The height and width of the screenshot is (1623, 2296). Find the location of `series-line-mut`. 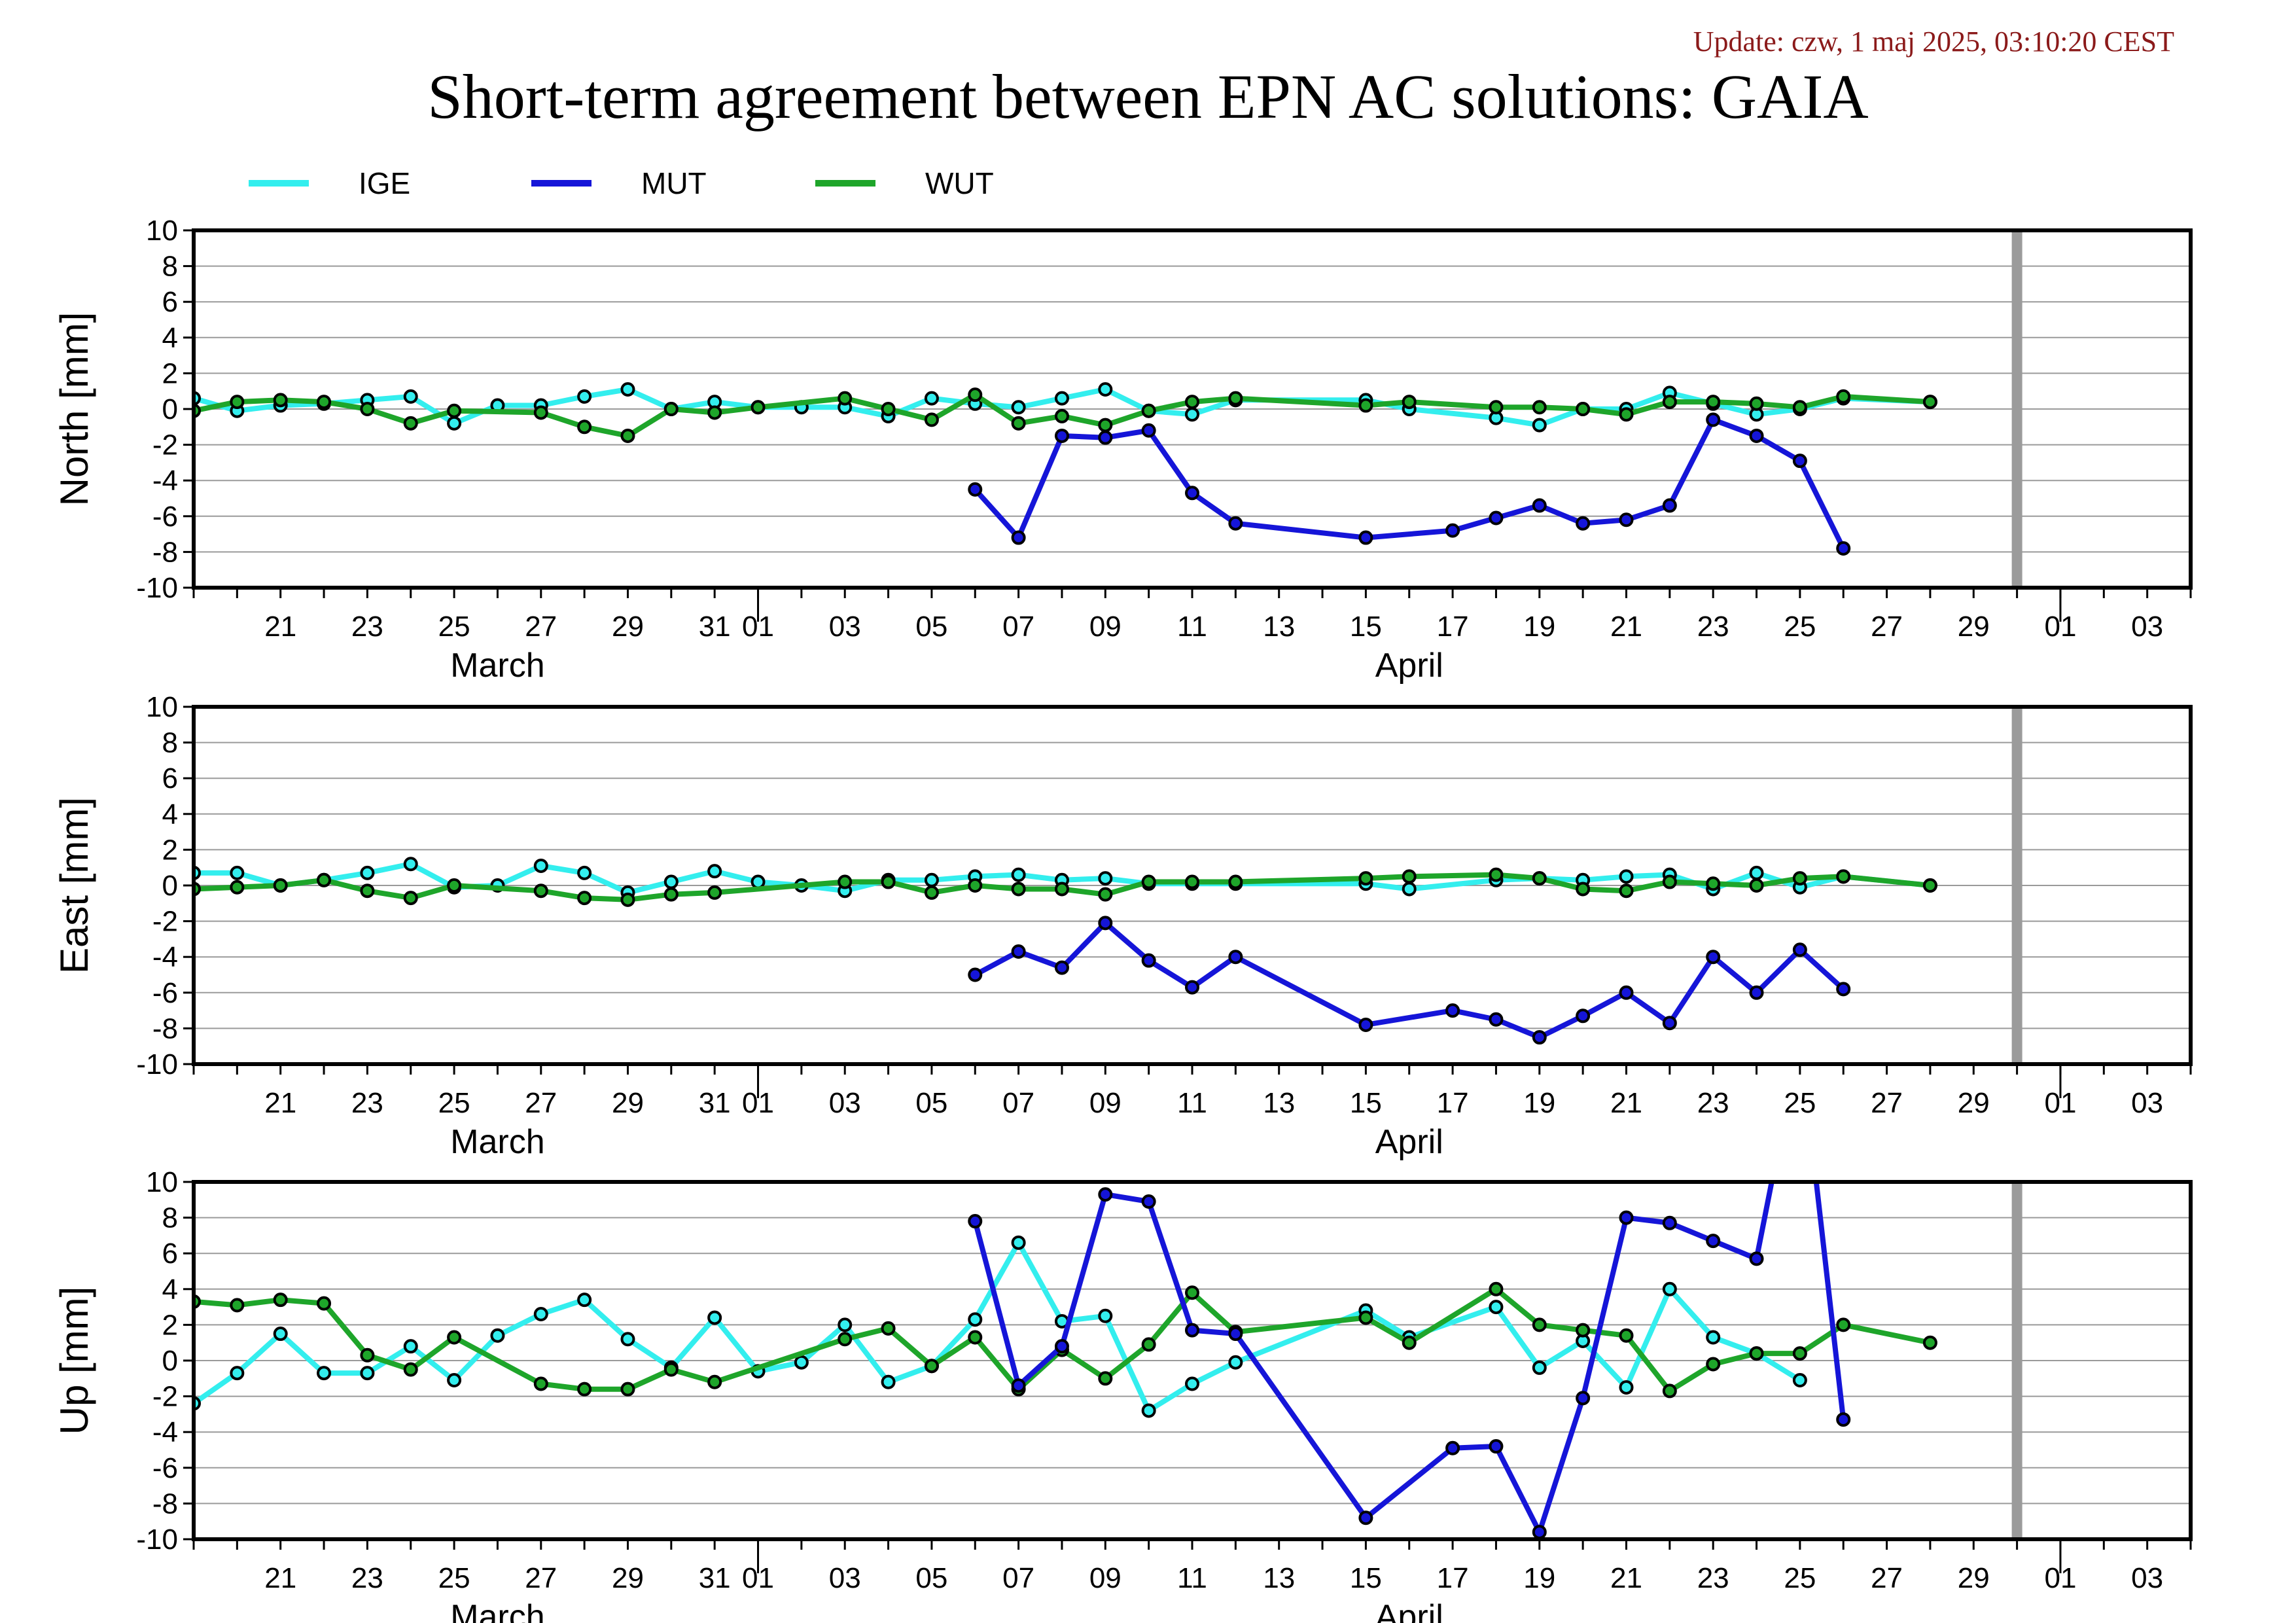

series-line-mut is located at coordinates (1409, 1358).